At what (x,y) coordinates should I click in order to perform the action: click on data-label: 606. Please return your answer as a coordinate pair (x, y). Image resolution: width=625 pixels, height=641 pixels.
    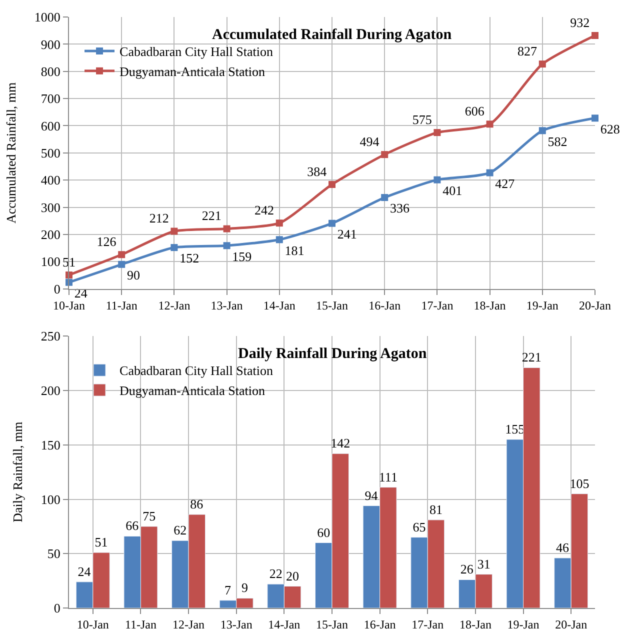
    Looking at the image, I should click on (474, 110).